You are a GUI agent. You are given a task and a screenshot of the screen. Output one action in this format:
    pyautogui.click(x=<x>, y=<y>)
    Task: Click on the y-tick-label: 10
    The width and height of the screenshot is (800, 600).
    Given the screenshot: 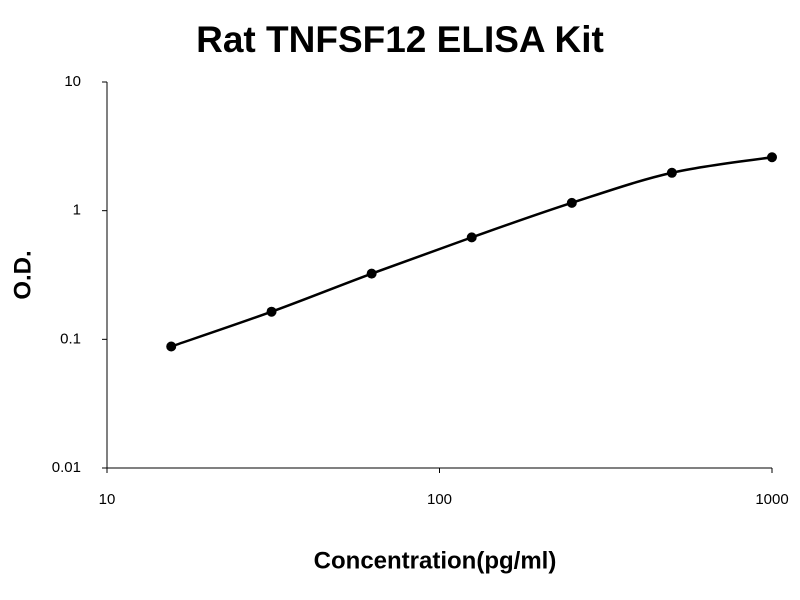 What is the action you would take?
    pyautogui.click(x=72, y=81)
    